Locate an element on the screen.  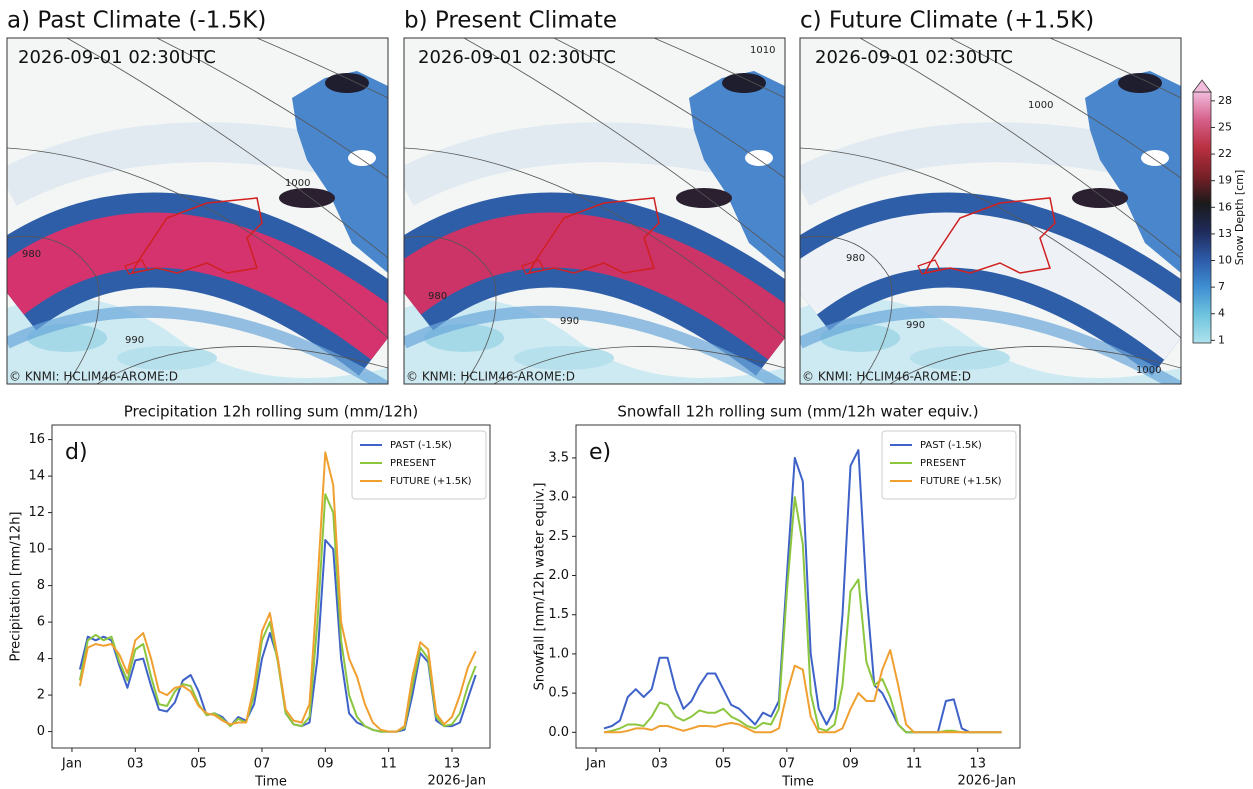
y-tick-label: 2 is located at coordinates (41, 695).